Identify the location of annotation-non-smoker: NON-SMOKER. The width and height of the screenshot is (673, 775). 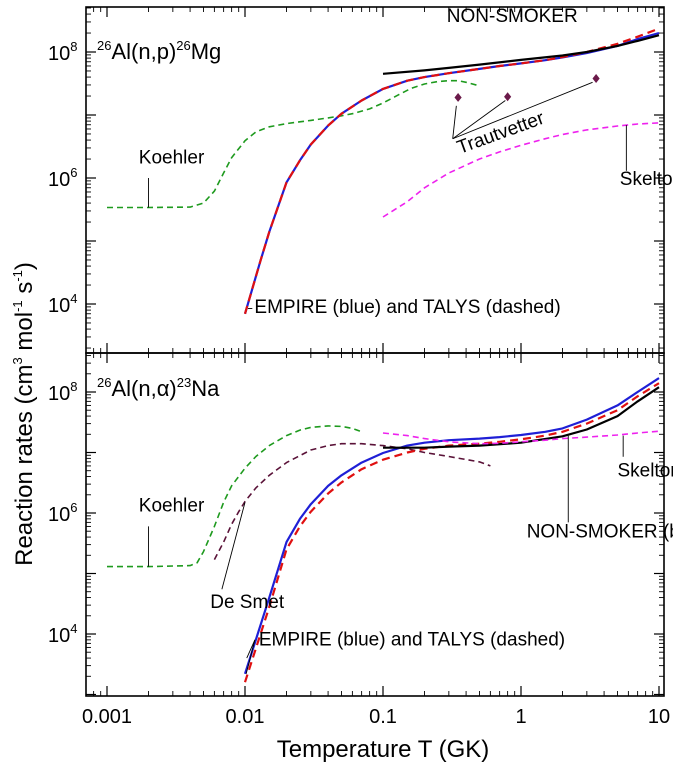
(512, 16).